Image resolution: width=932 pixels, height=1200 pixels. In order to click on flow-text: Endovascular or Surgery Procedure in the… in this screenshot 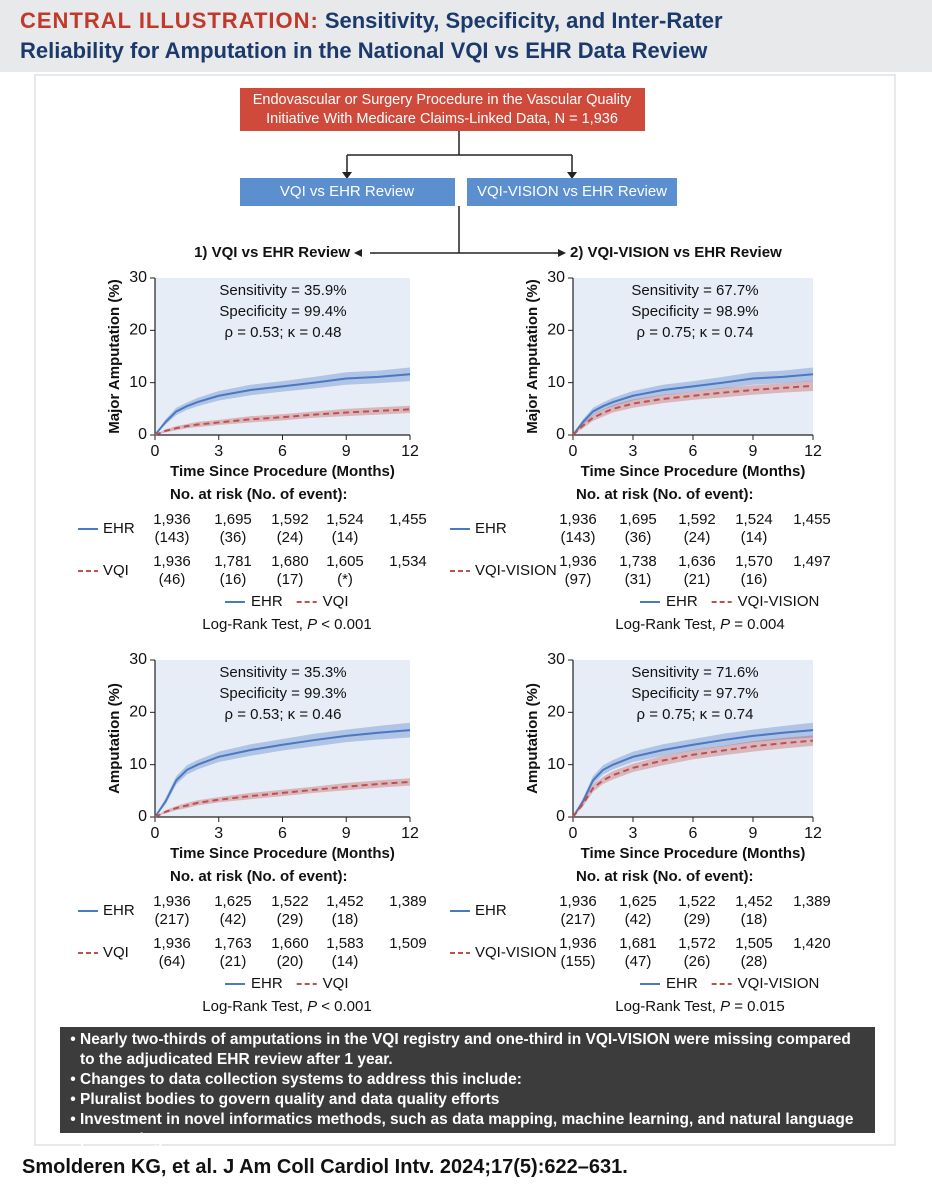, I will do `click(442, 100)`.